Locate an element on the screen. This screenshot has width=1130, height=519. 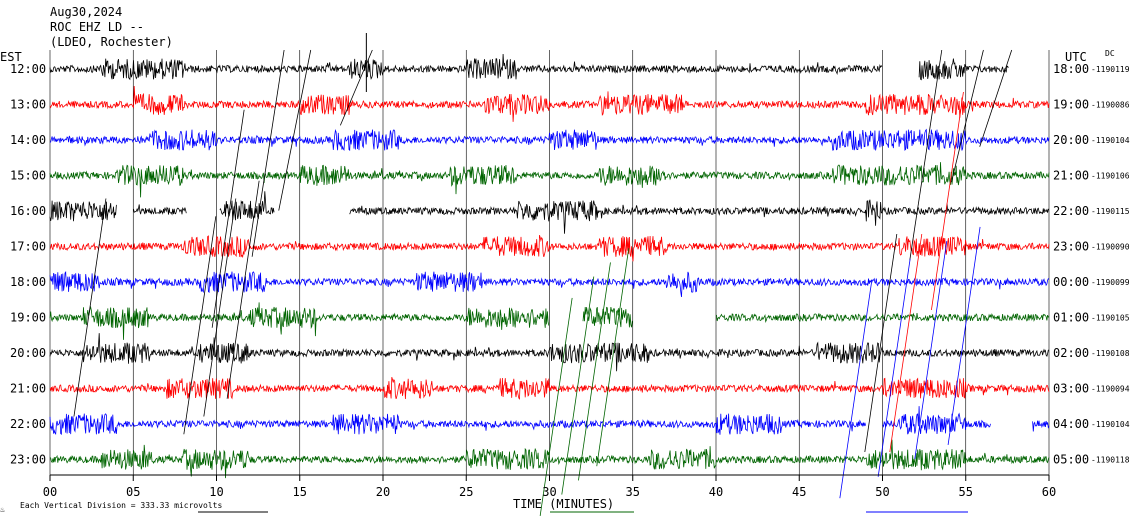
x-tick-label: 30 is located at coordinates (549, 492).